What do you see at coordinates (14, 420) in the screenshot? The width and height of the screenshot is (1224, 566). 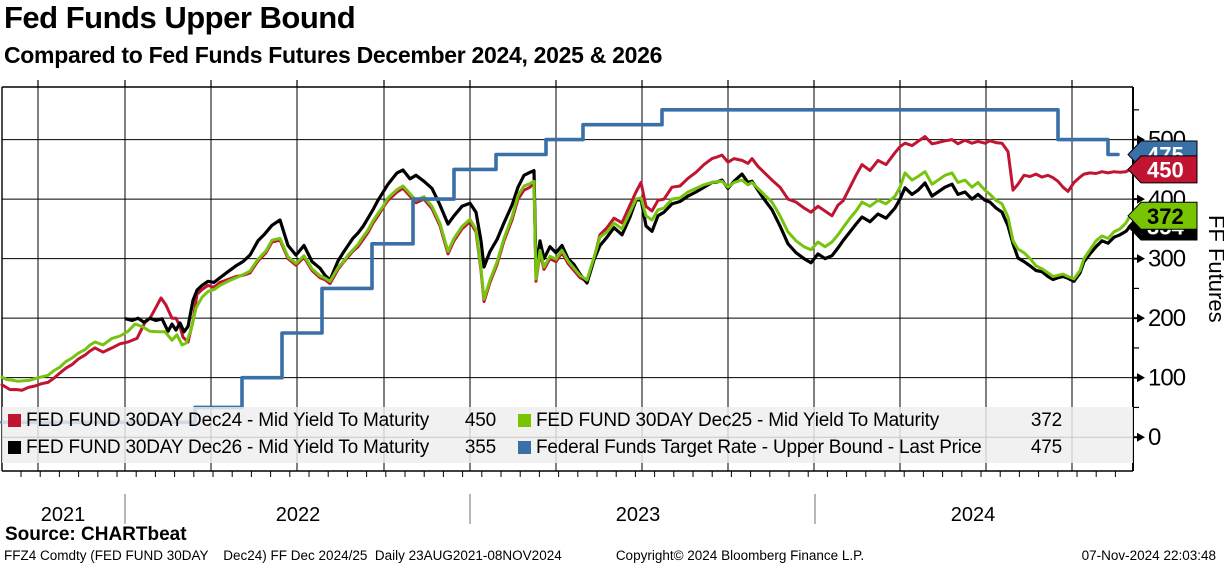 I see `dec24-swatch-icon` at bounding box center [14, 420].